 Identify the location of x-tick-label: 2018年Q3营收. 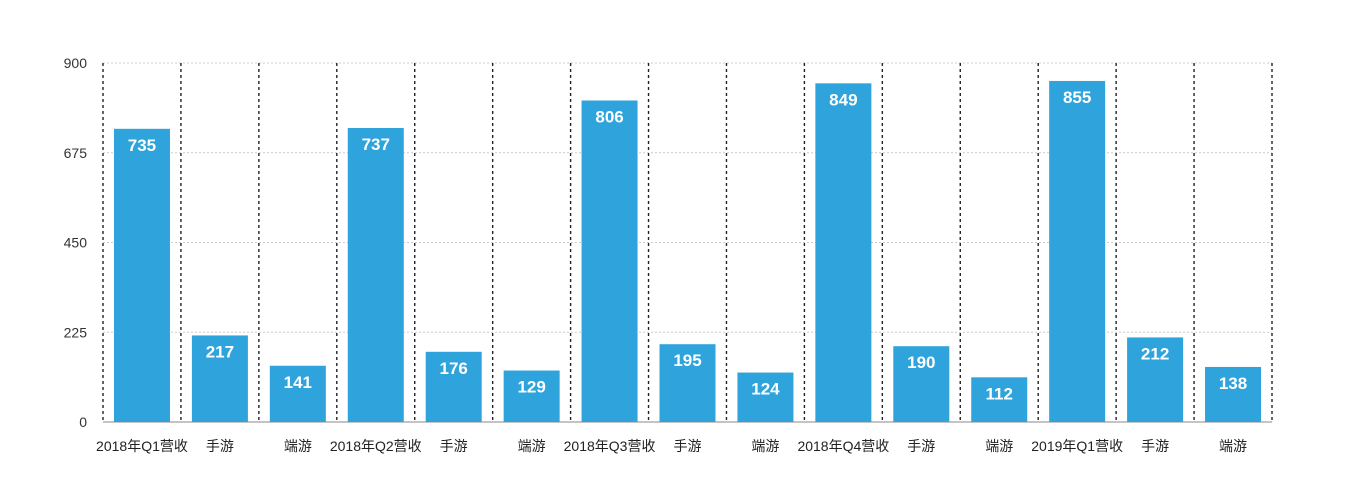
(610, 446).